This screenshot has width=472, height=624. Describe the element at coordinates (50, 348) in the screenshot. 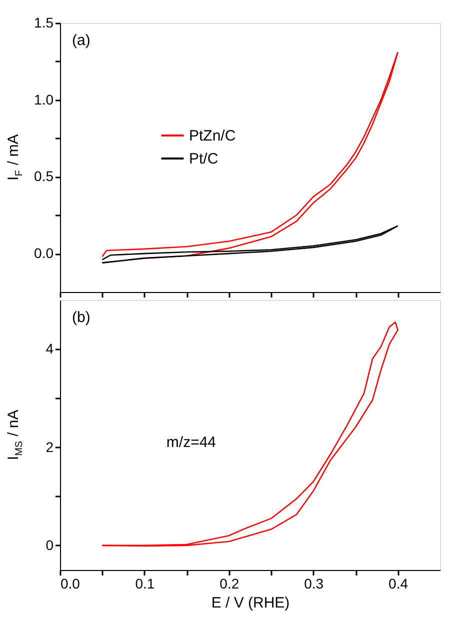

I see `y-tick-label: 4` at that location.